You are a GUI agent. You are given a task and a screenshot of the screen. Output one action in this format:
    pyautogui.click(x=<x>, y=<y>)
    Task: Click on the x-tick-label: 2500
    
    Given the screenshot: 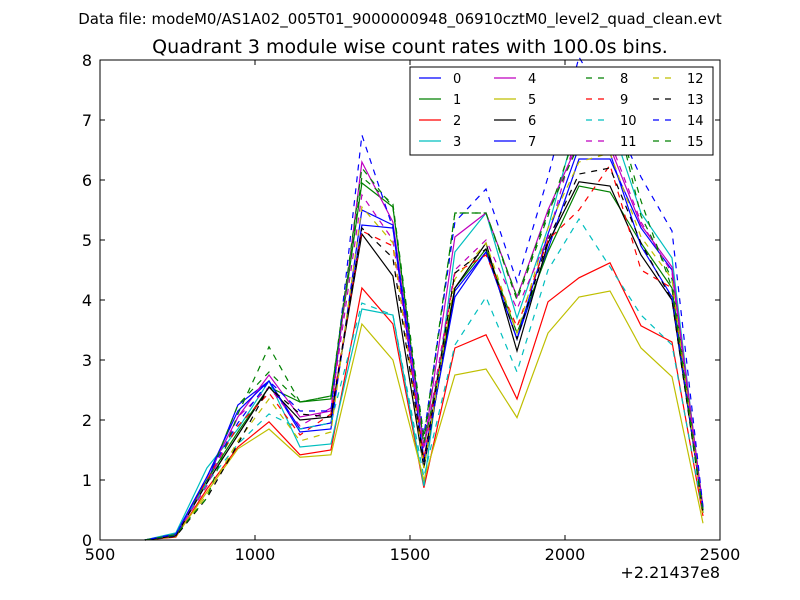 What is the action you would take?
    pyautogui.click(x=720, y=554)
    